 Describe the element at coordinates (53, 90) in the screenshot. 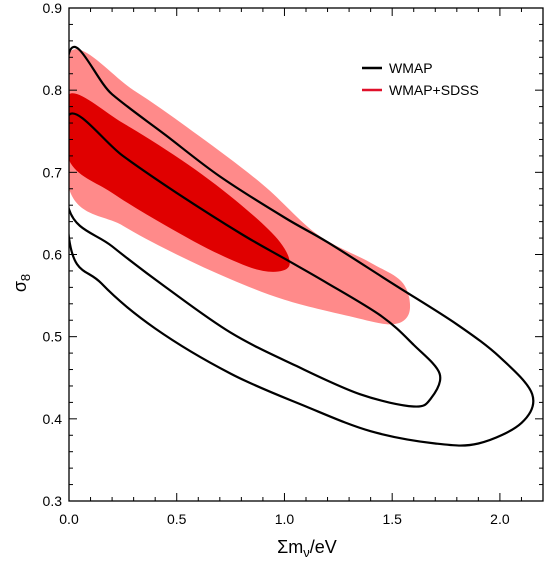

I see `y-tick-label: 0.8` at that location.